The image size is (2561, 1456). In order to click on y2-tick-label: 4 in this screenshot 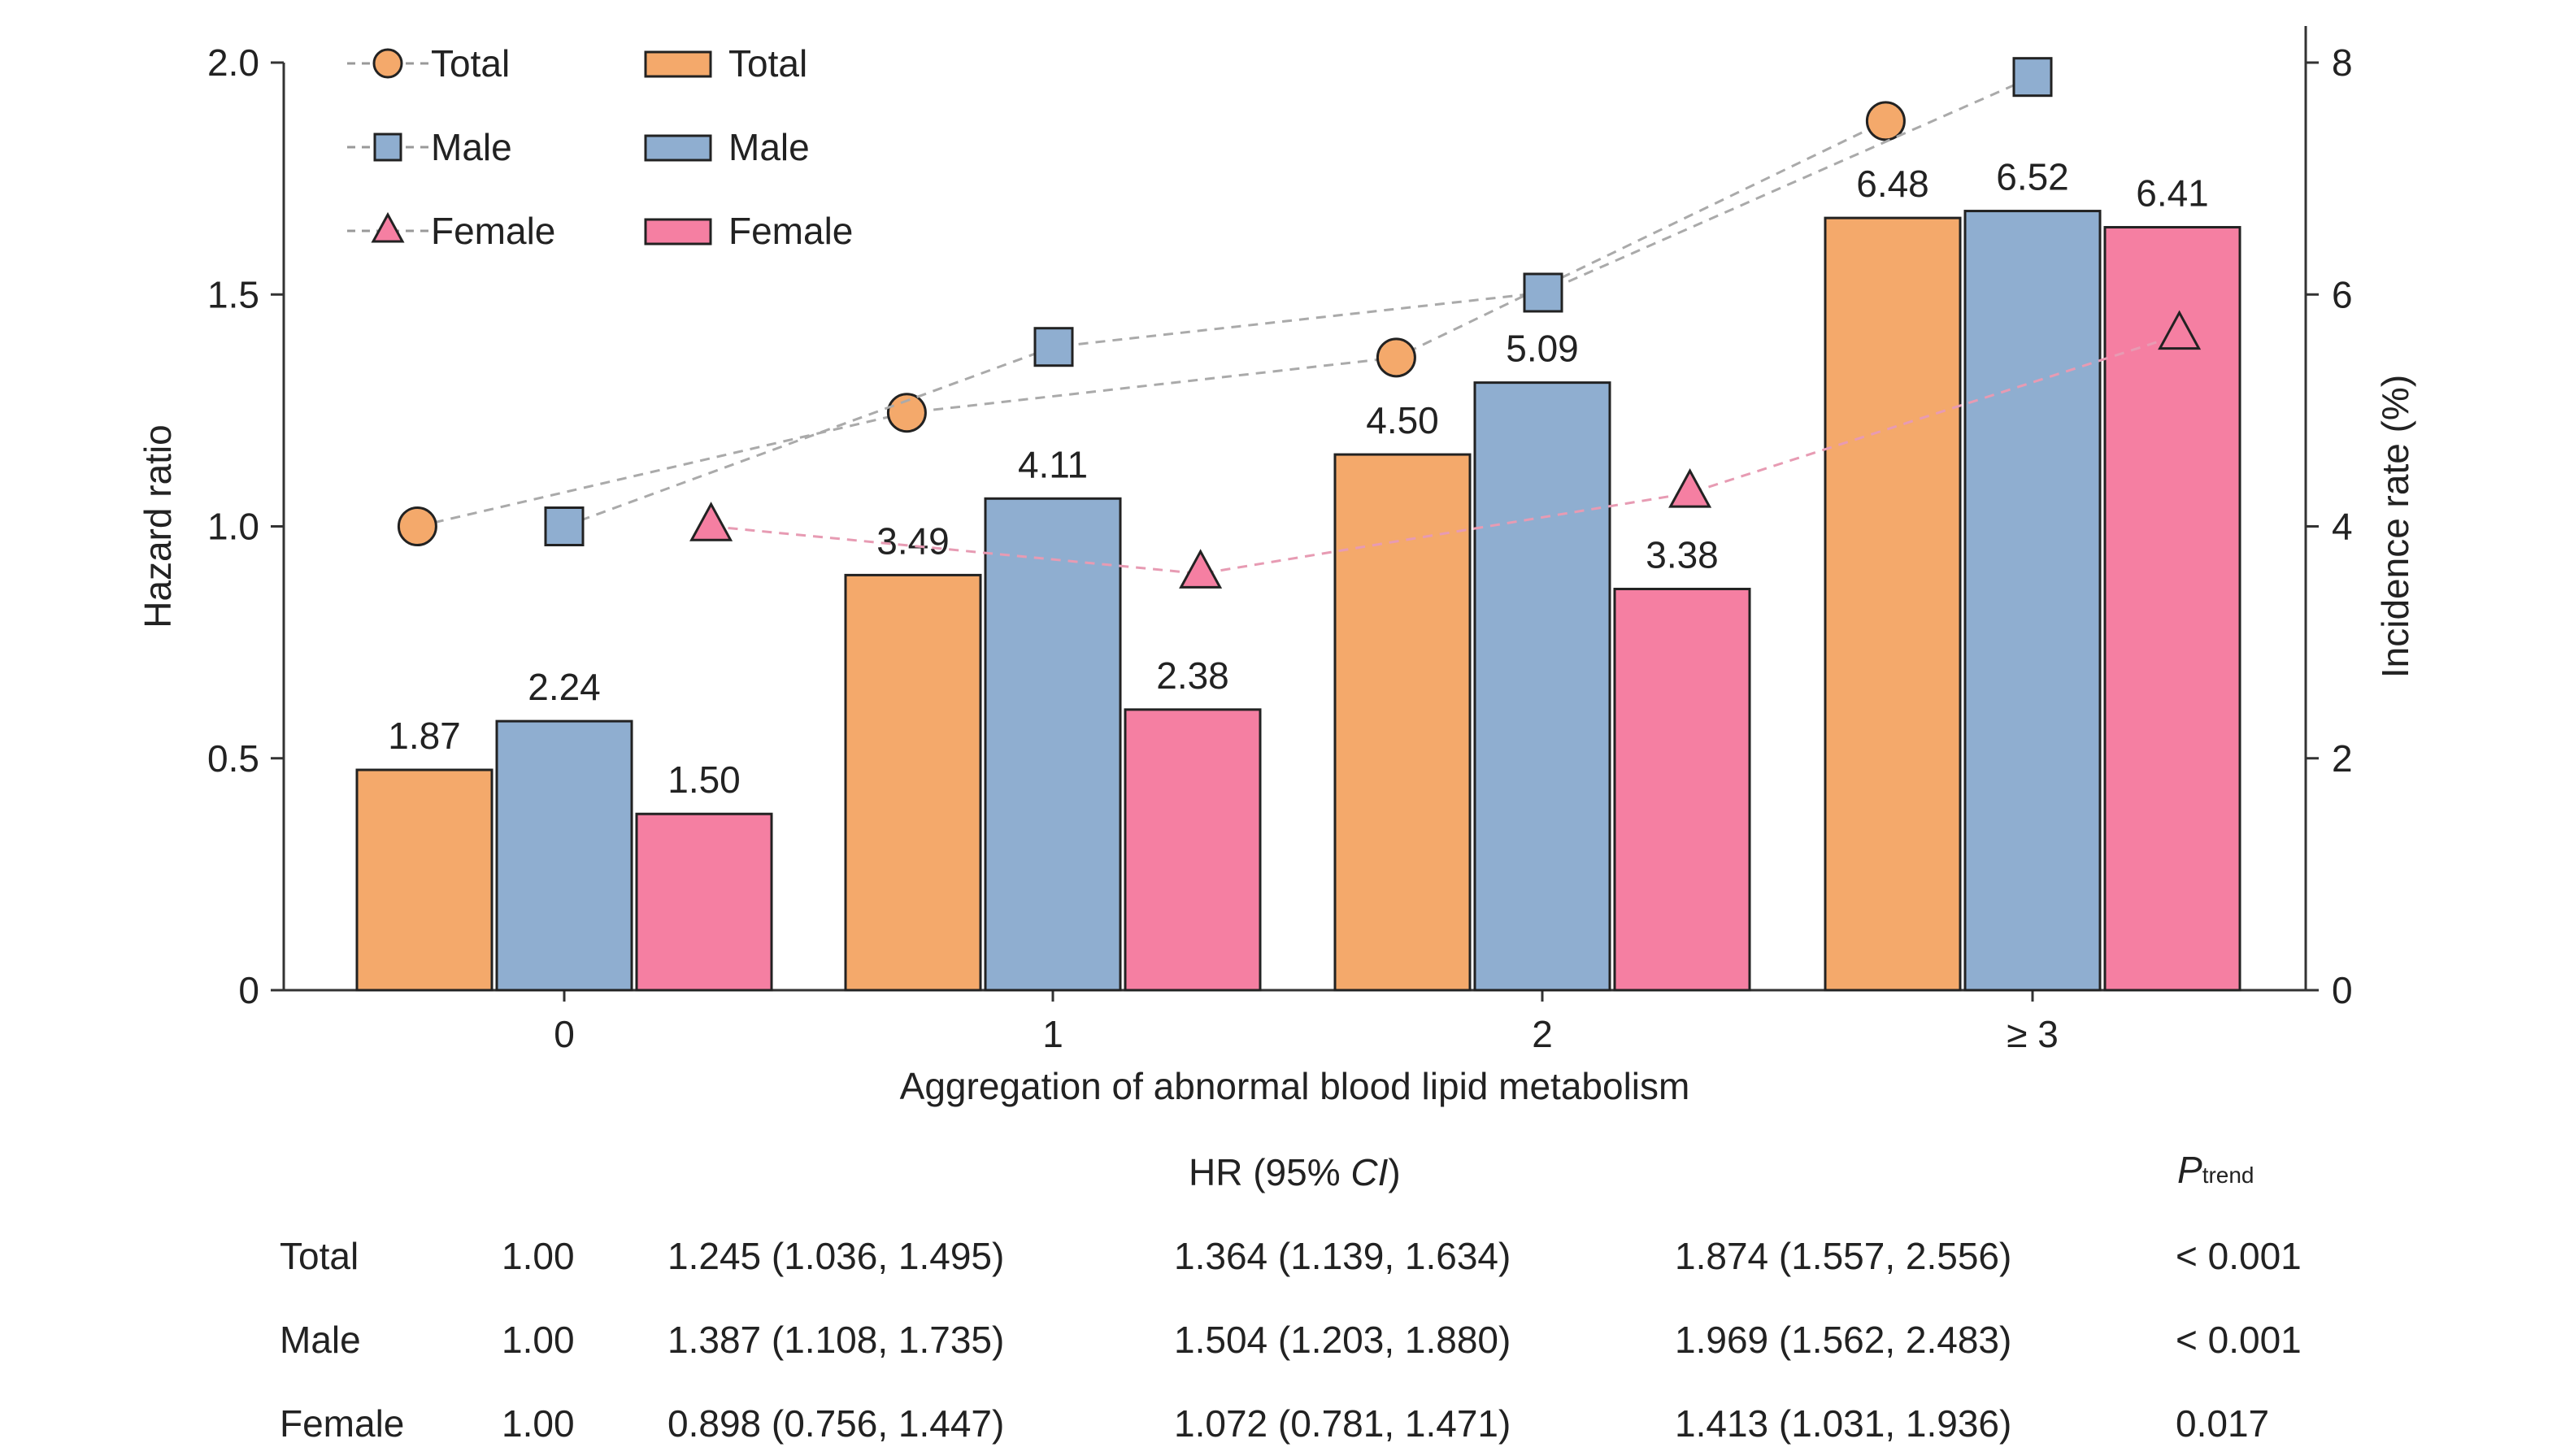, I will do `click(2342, 527)`.